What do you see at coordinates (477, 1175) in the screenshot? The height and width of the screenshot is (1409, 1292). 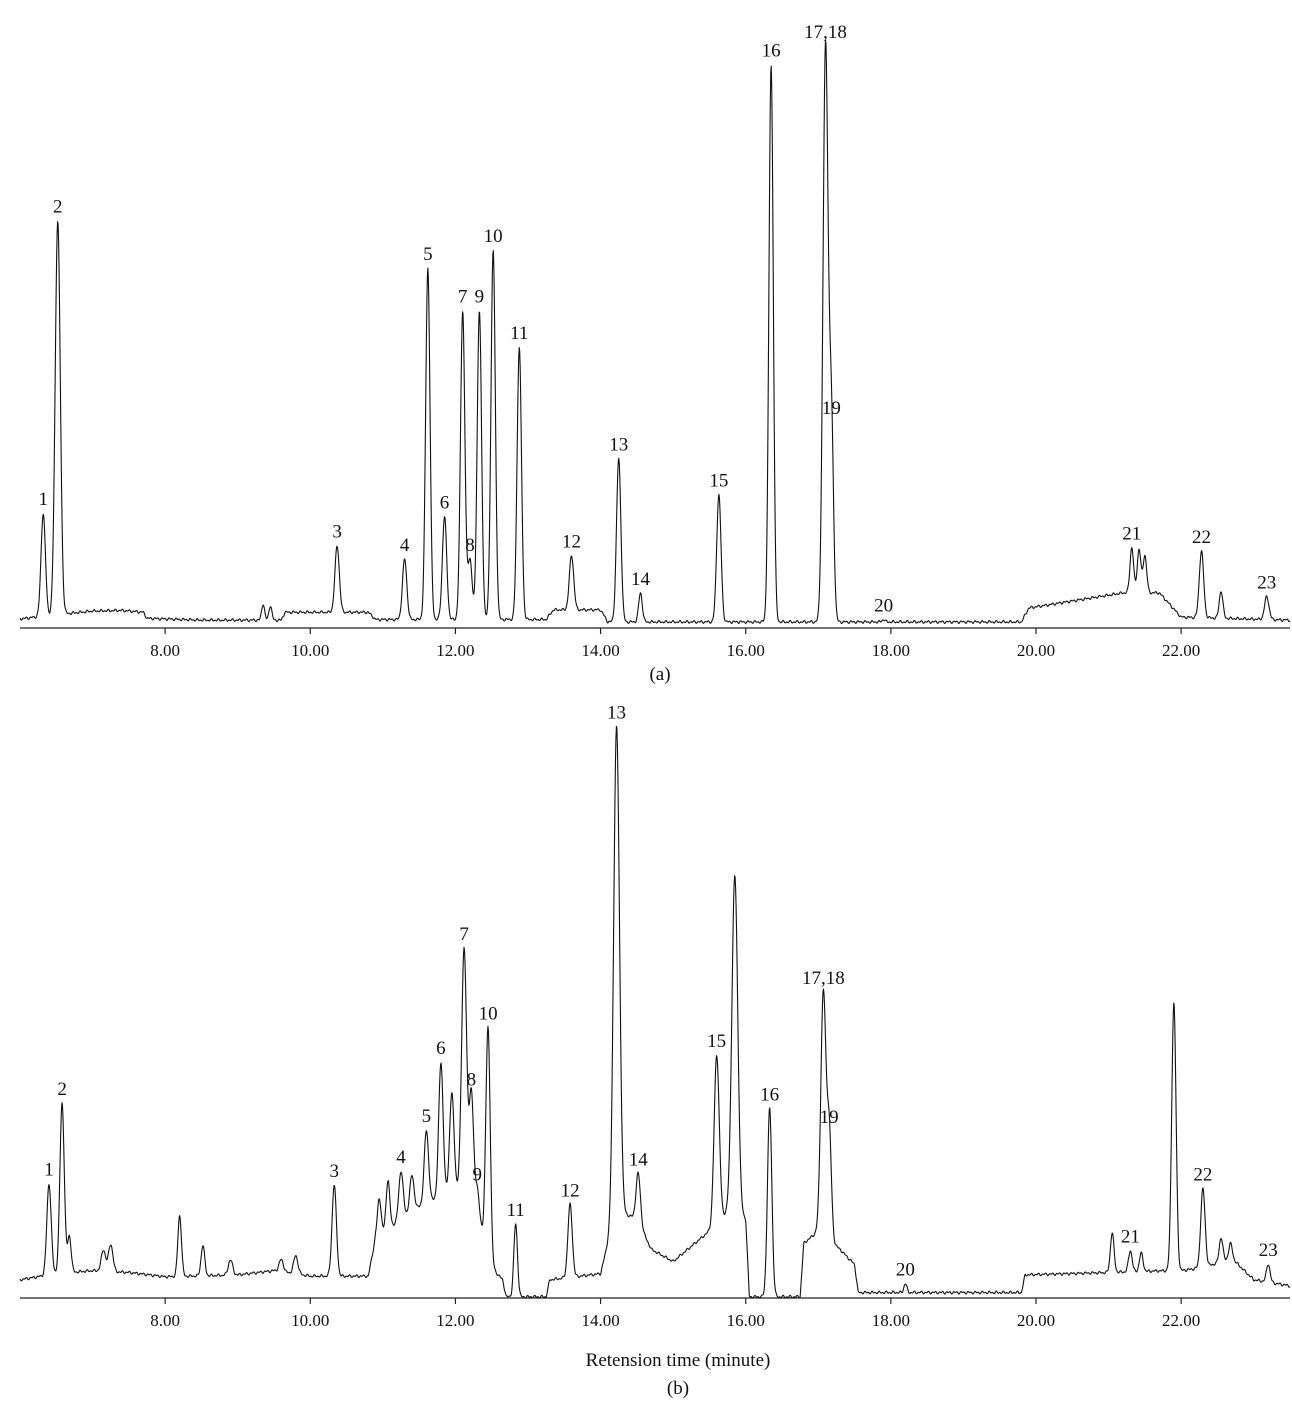 I see `peak-label-b-20: 9` at bounding box center [477, 1175].